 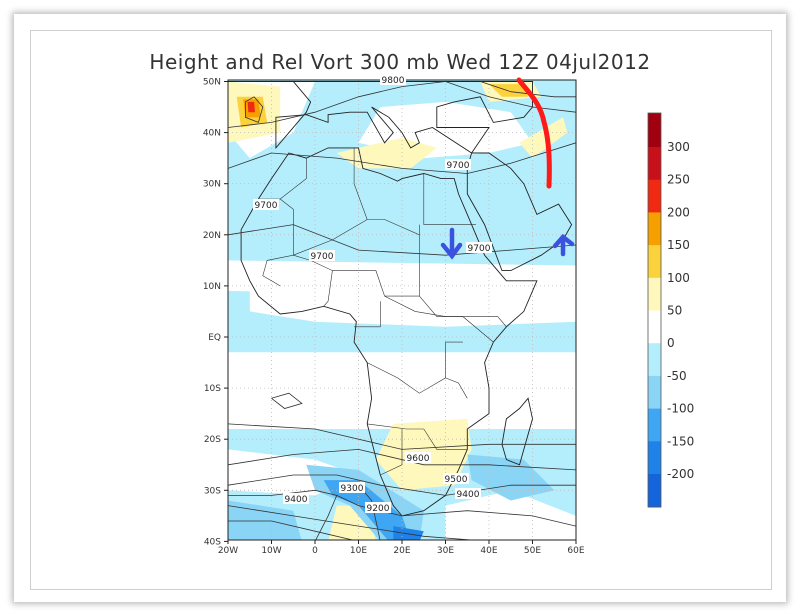 I want to click on colorbar-label: 50, so click(x=674, y=311).